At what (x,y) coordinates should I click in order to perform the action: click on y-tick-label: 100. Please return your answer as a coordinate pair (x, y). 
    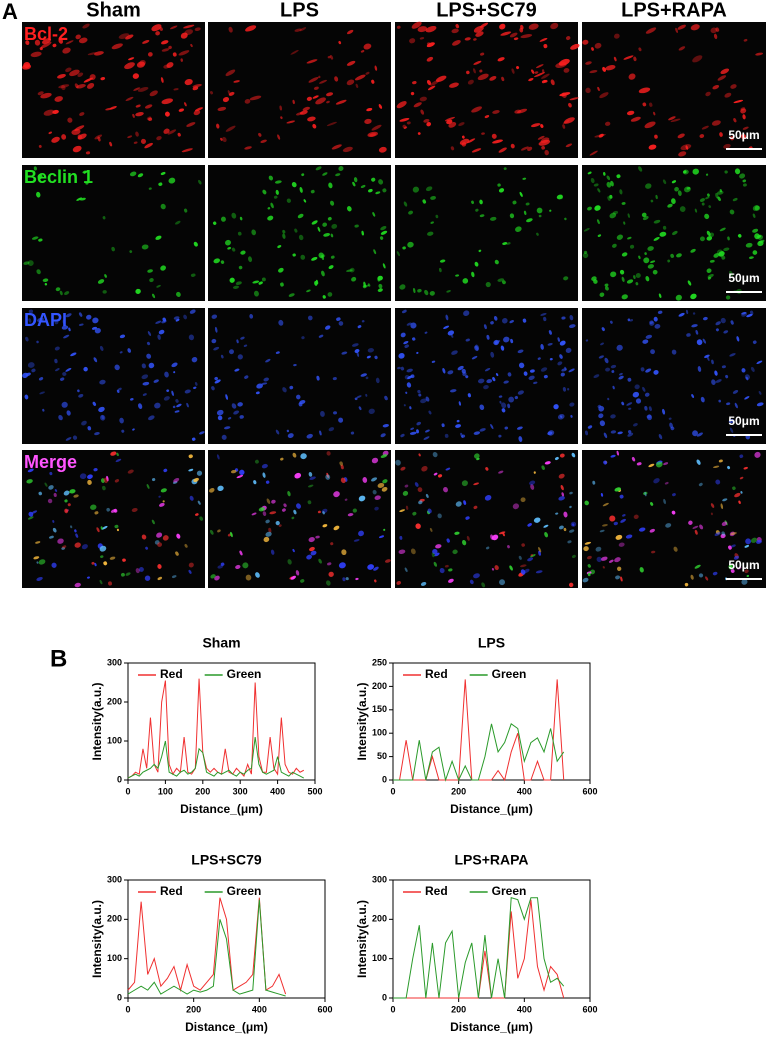
    Looking at the image, I should click on (114, 740).